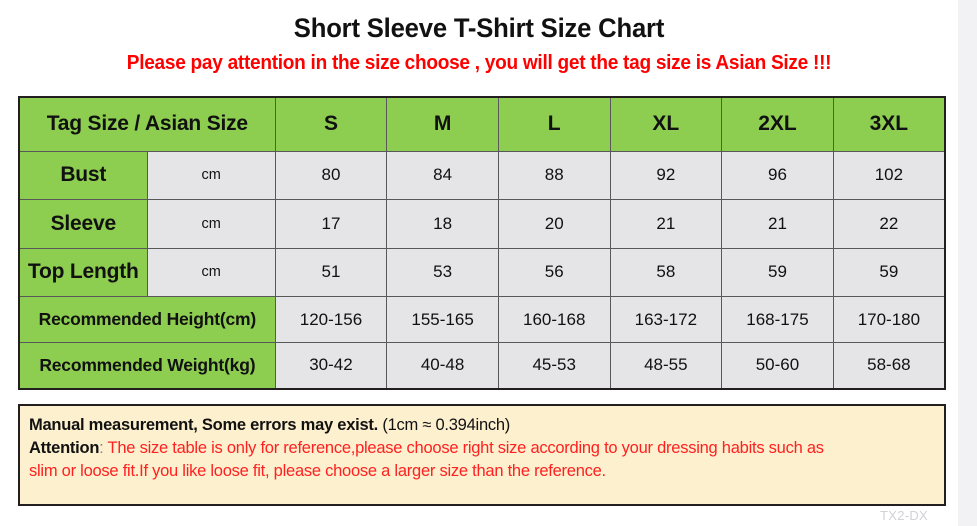 This screenshot has height=526, width=977. I want to click on row-unit-top-length: cm, so click(211, 272).